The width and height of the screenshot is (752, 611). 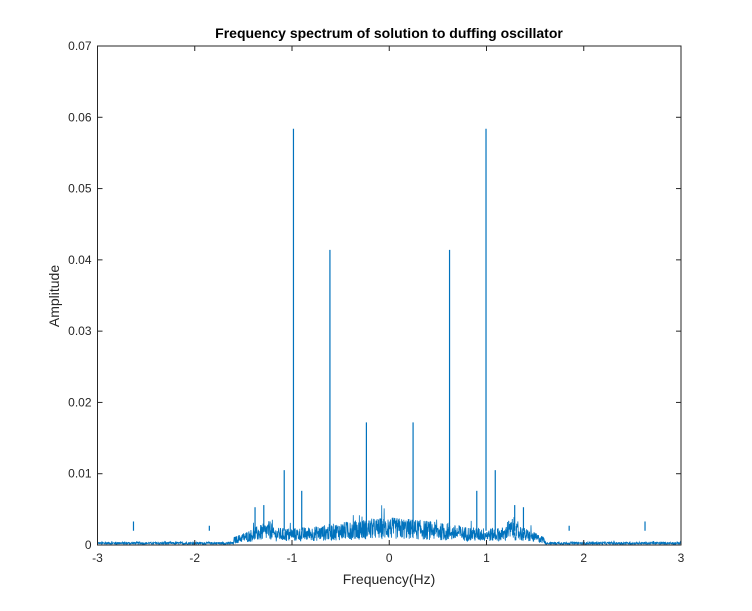 What do you see at coordinates (389, 558) in the screenshot?
I see `x-tick-label: 0` at bounding box center [389, 558].